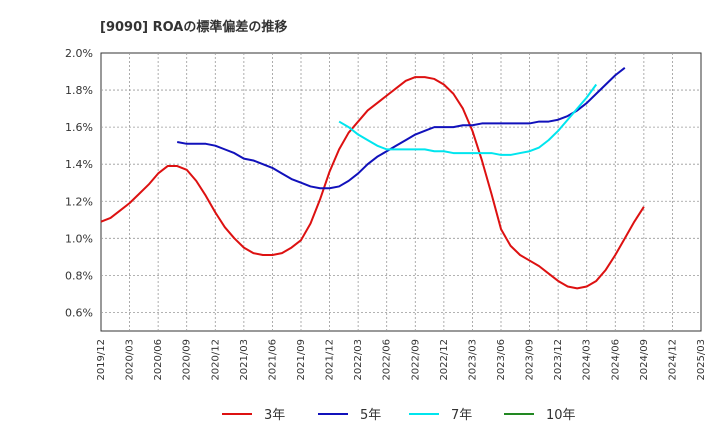  What do you see at coordinates (701, 360) in the screenshot?
I see `x-tick-label: 2025/03` at bounding box center [701, 360].